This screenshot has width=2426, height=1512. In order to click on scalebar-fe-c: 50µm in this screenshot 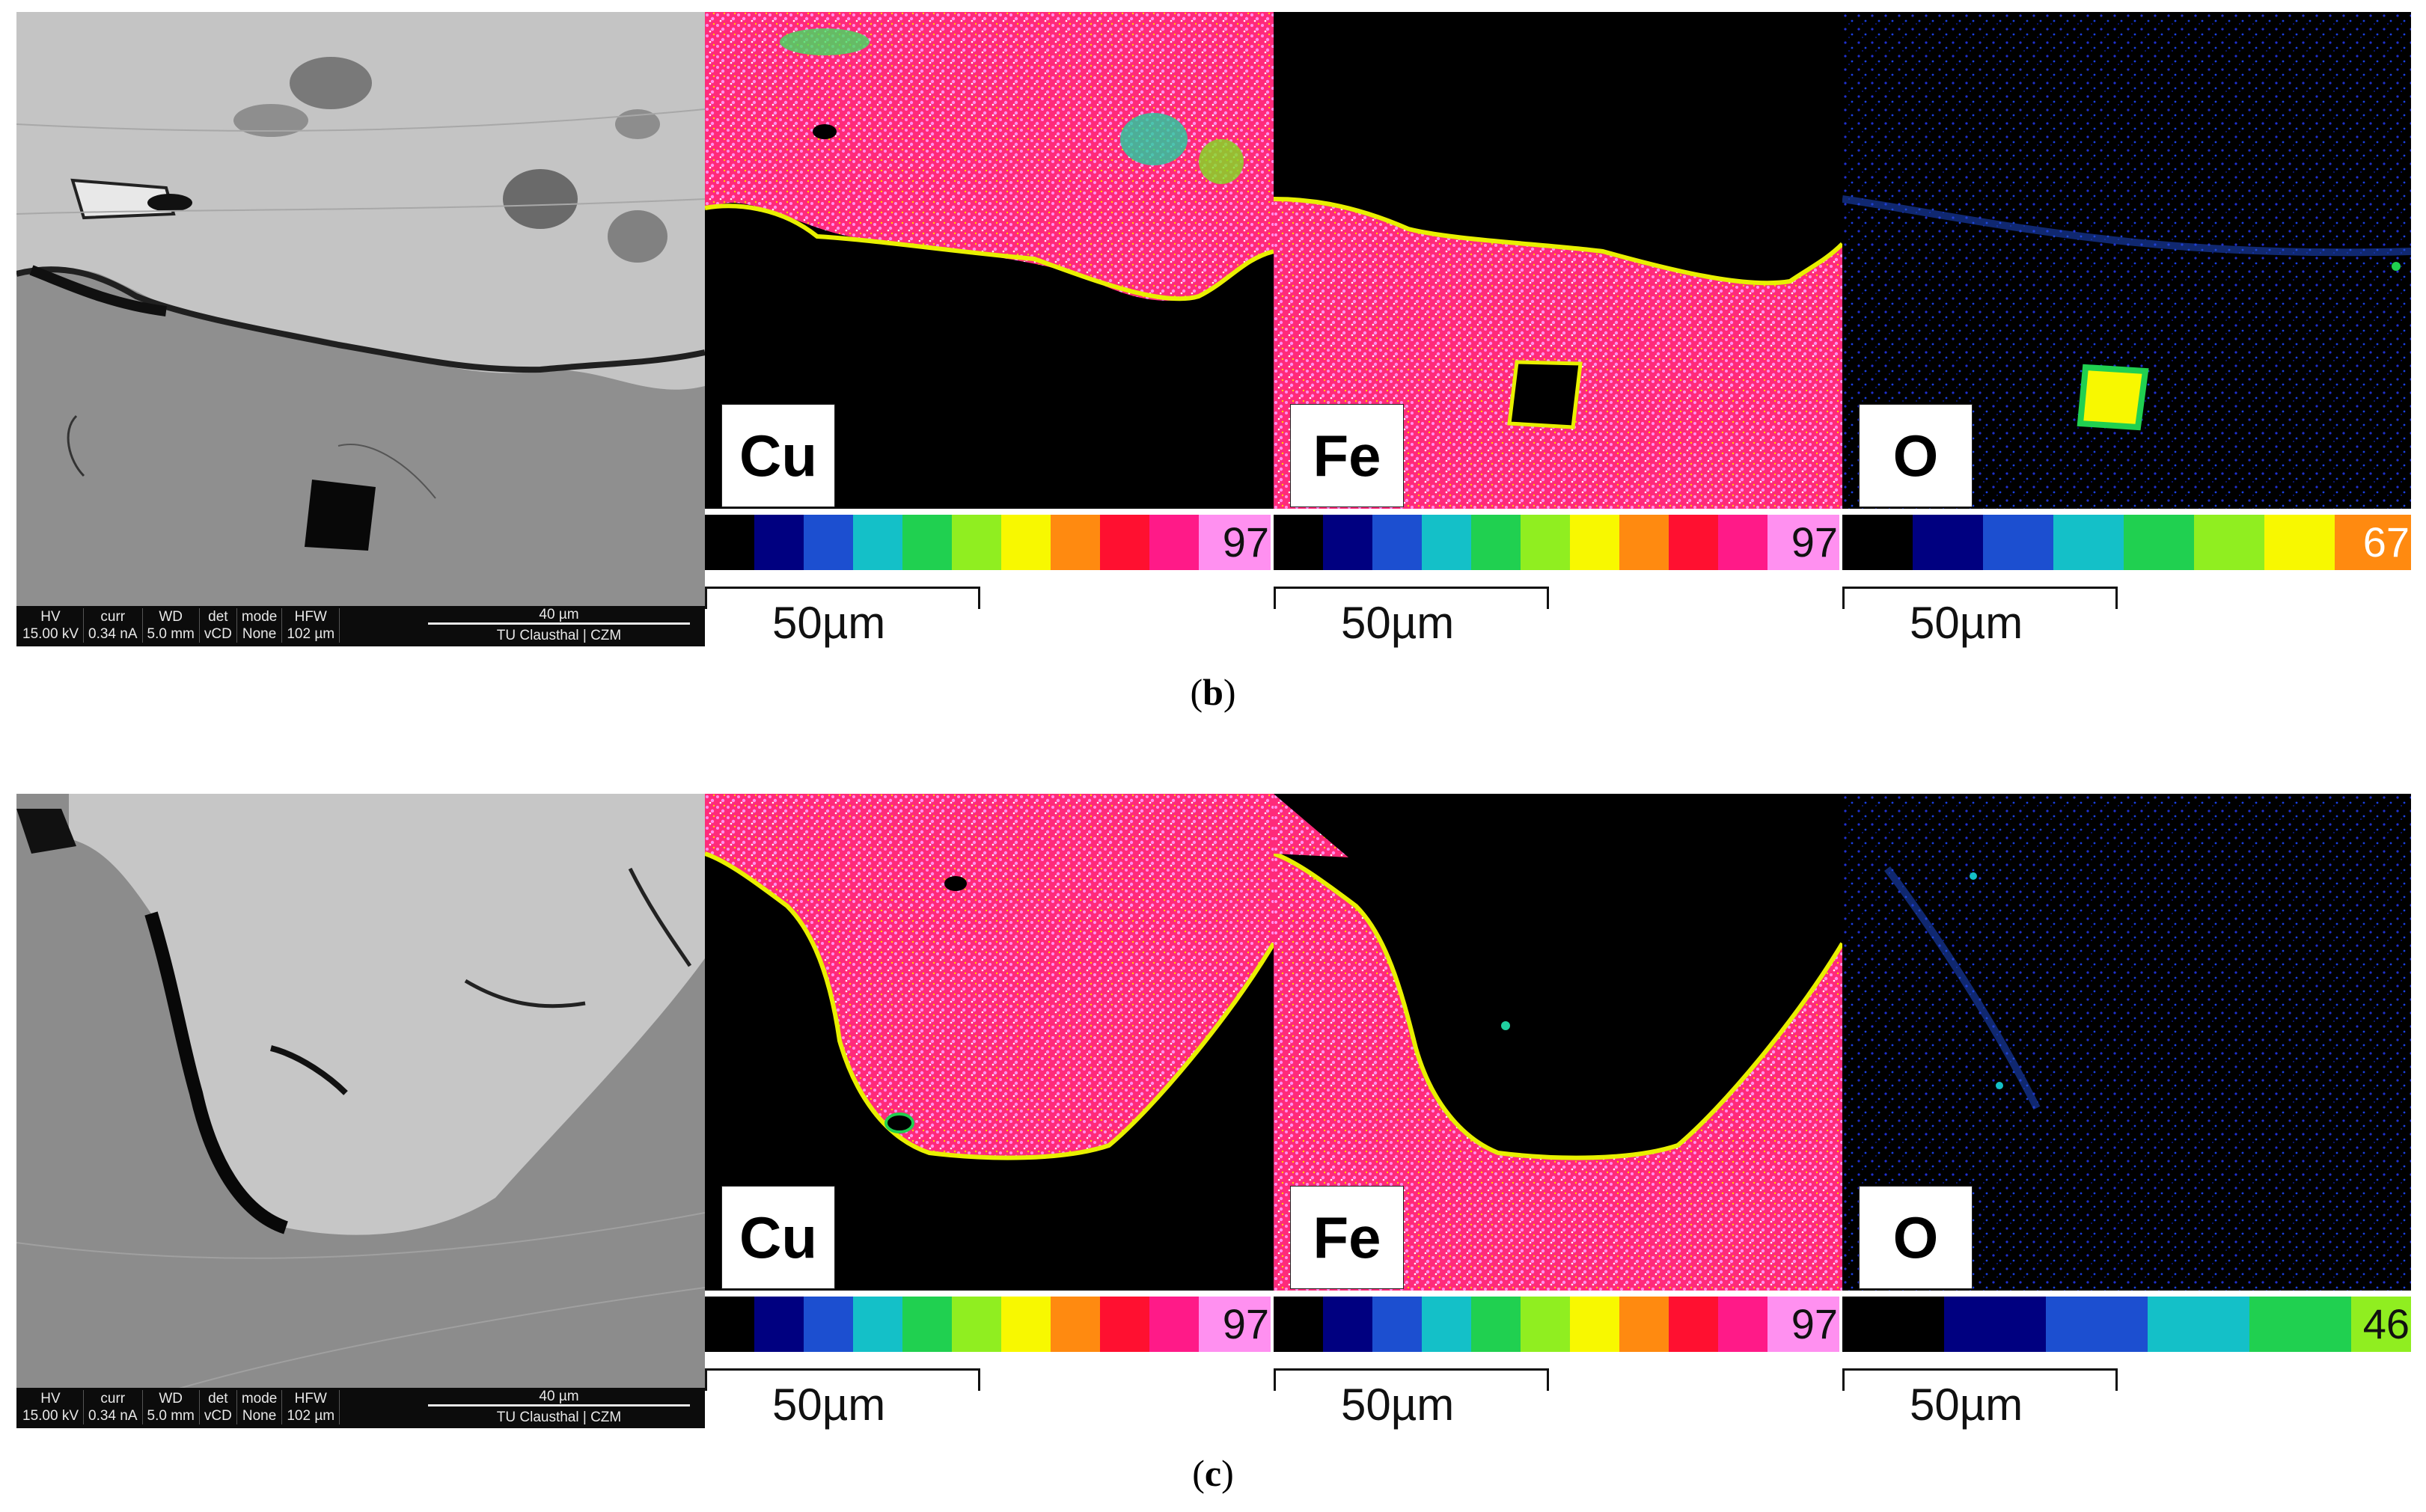, I will do `click(1413, 1399)`.